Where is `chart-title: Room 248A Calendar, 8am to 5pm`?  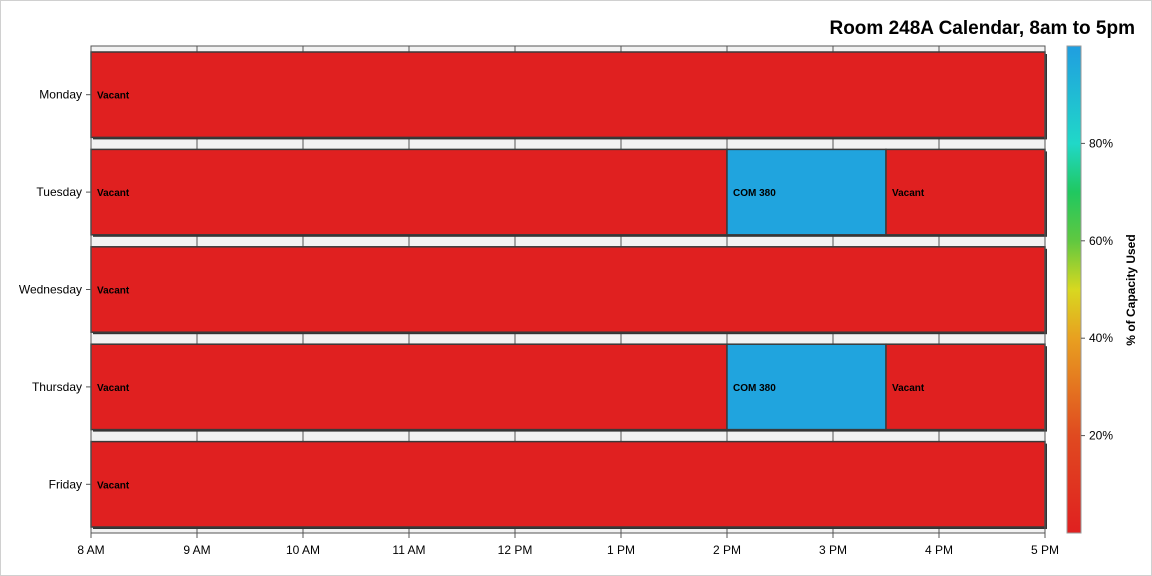 chart-title: Room 248A Calendar, 8am to 5pm is located at coordinates (982, 28).